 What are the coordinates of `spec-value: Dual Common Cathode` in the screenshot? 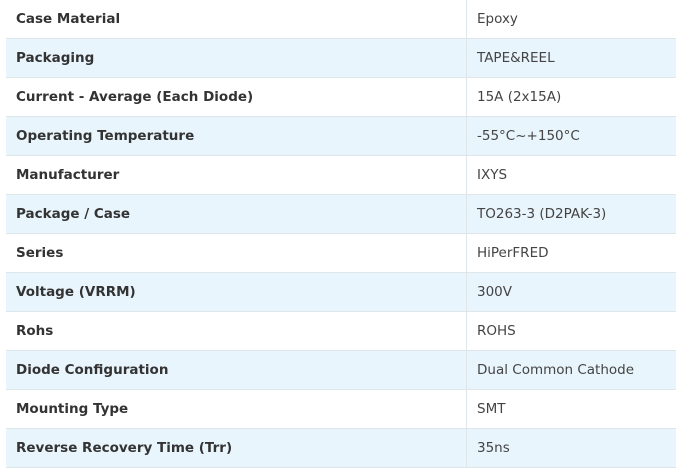 It's located at (571, 370).